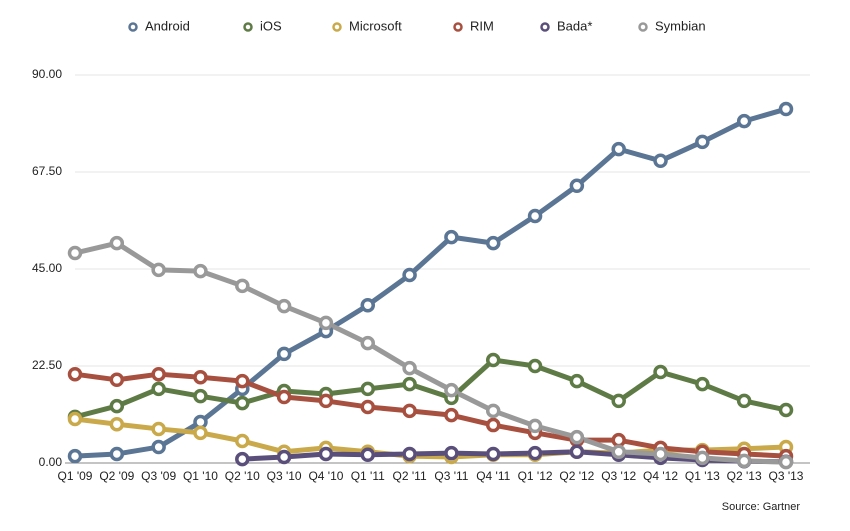 This screenshot has height=531, width=850. I want to click on legend-label: Symbian, so click(680, 25).